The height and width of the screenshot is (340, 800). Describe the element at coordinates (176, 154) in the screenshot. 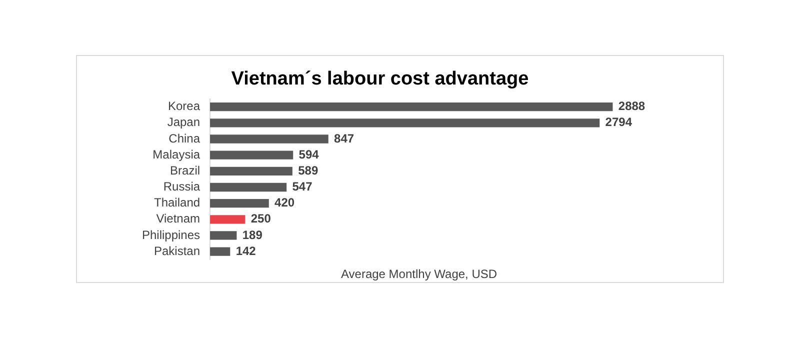

I see `y-tick-label: Malaysia` at that location.